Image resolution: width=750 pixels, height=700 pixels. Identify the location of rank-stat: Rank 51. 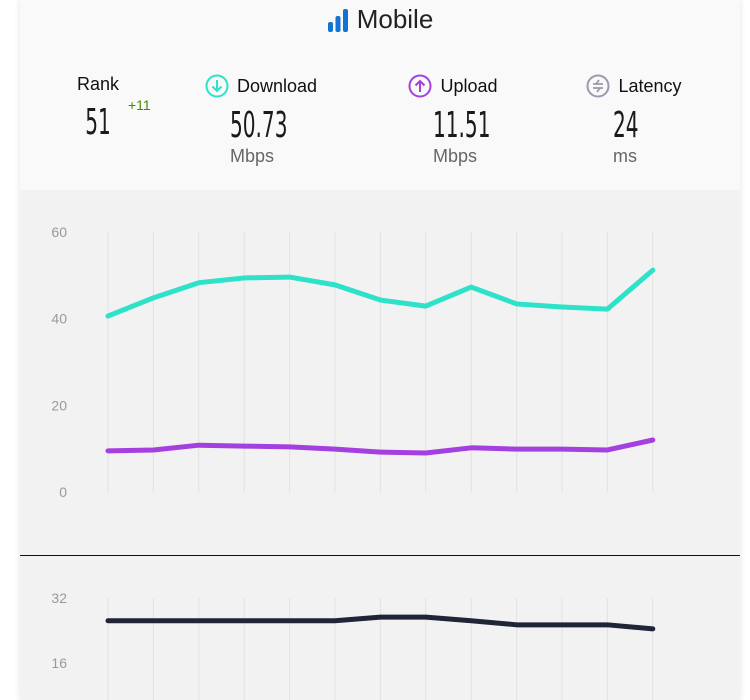
(98, 108).